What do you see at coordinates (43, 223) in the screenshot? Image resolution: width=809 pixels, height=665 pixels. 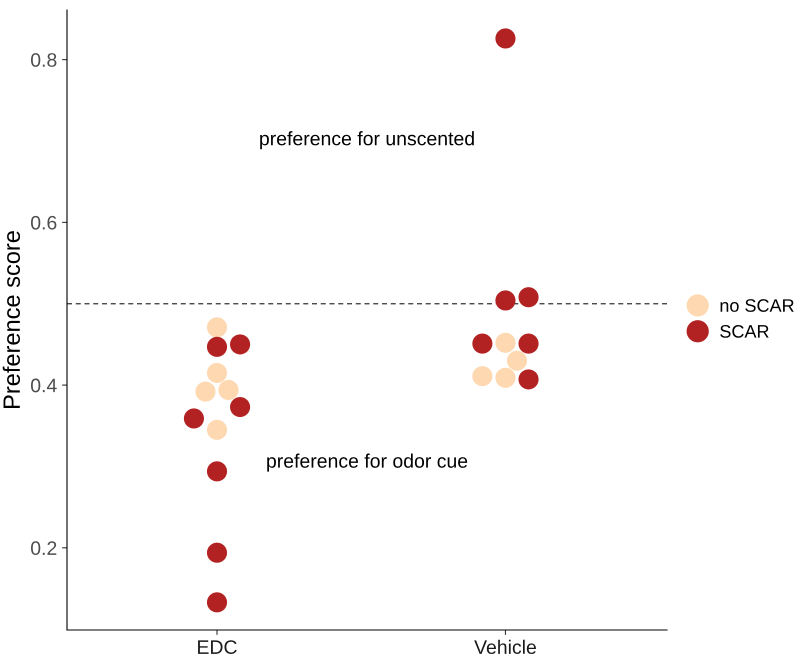 I see `y-tick-label: 0.6` at bounding box center [43, 223].